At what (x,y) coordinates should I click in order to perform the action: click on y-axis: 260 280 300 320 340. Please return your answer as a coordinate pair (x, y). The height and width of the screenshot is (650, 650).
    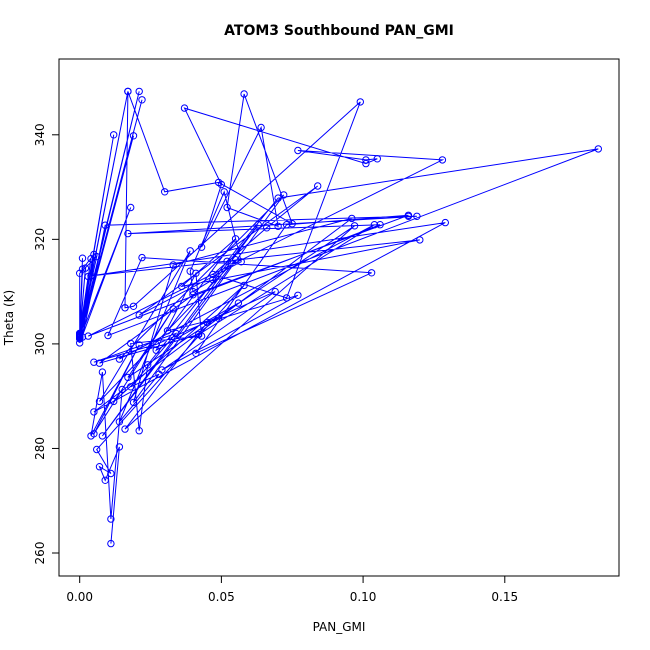
    Looking at the image, I should click on (46, 344).